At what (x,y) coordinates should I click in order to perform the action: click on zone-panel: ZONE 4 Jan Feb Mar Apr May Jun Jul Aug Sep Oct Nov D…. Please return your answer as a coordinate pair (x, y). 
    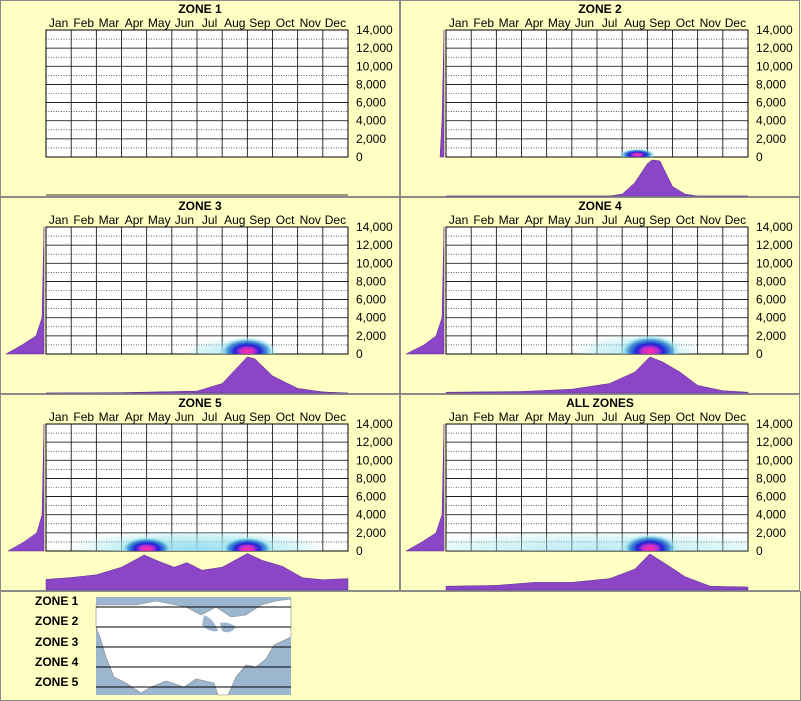
    Looking at the image, I should click on (600, 295).